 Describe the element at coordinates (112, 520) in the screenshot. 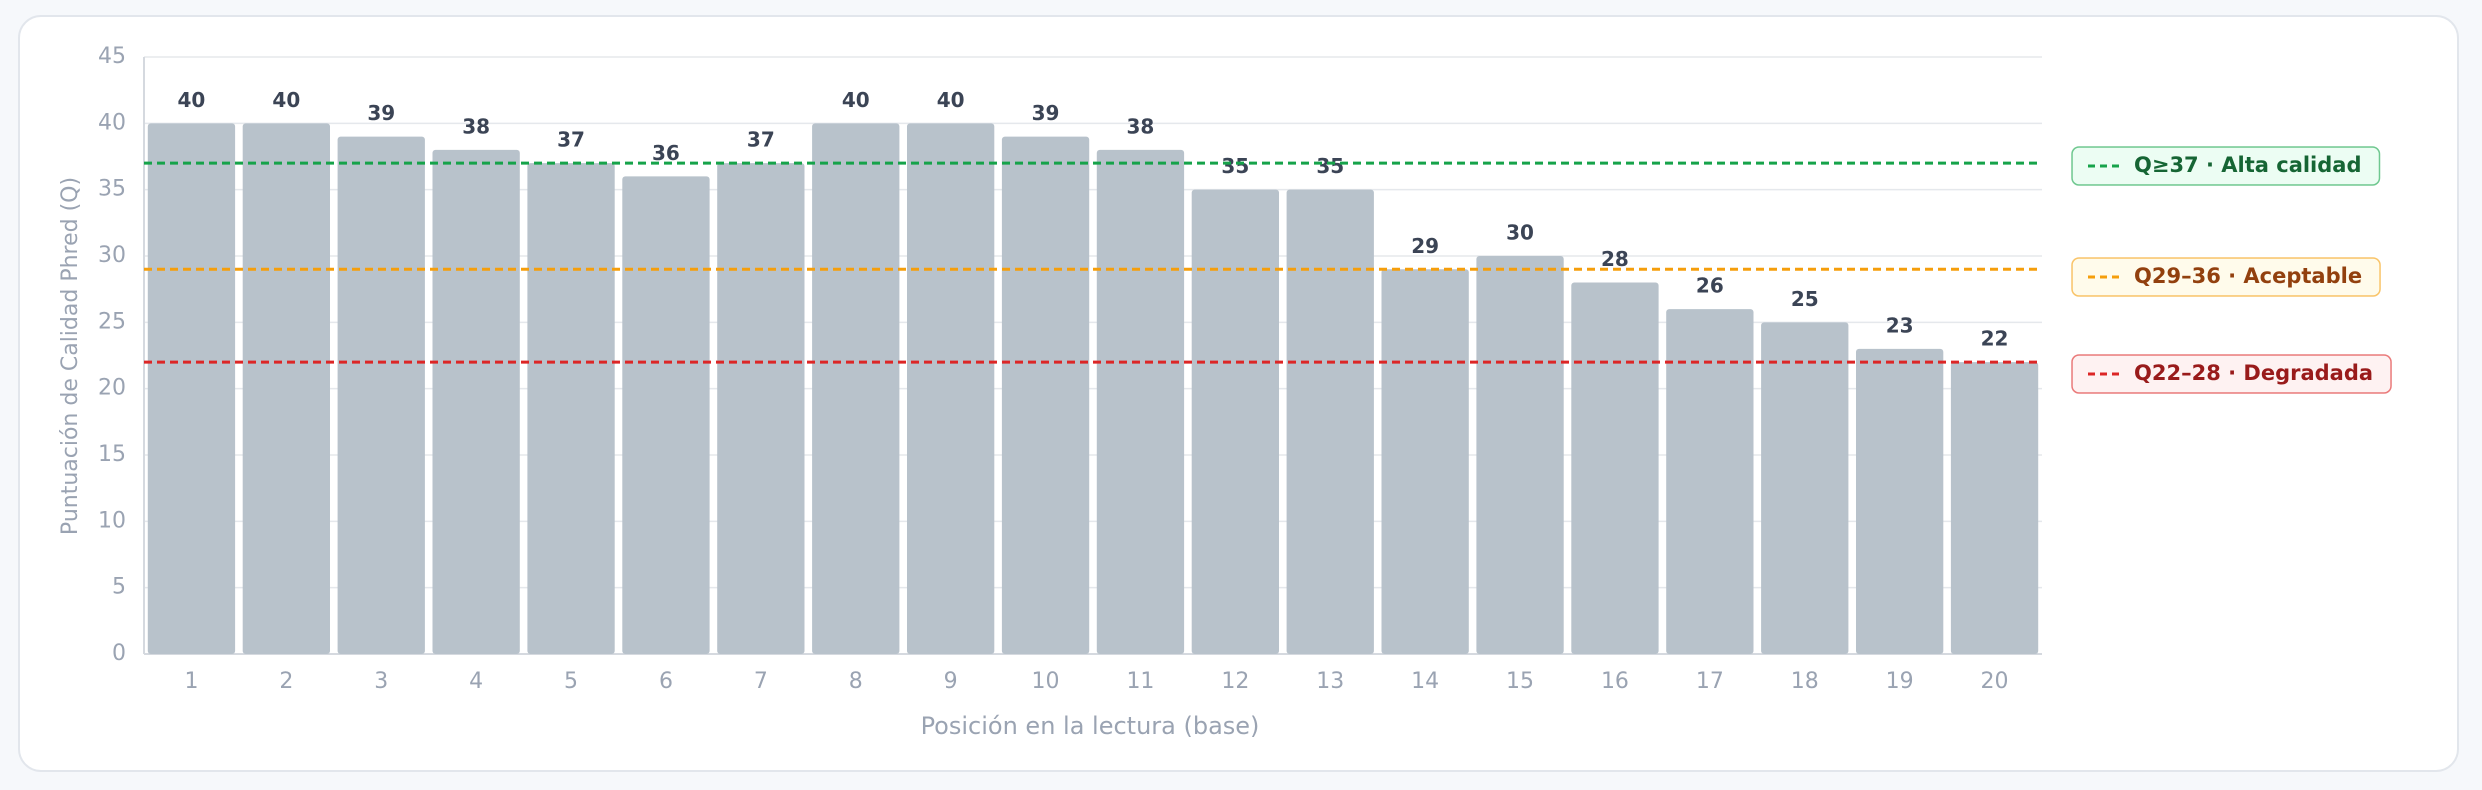

I see `y-tick-label: 10` at that location.